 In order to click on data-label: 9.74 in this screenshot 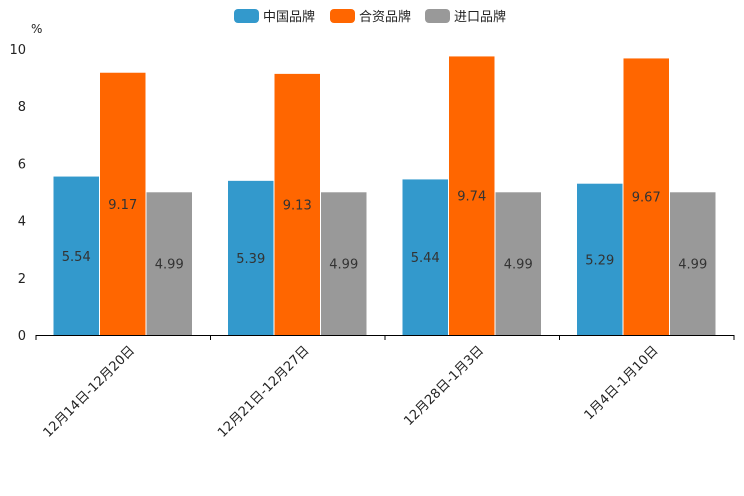, I will do `click(471, 197)`.